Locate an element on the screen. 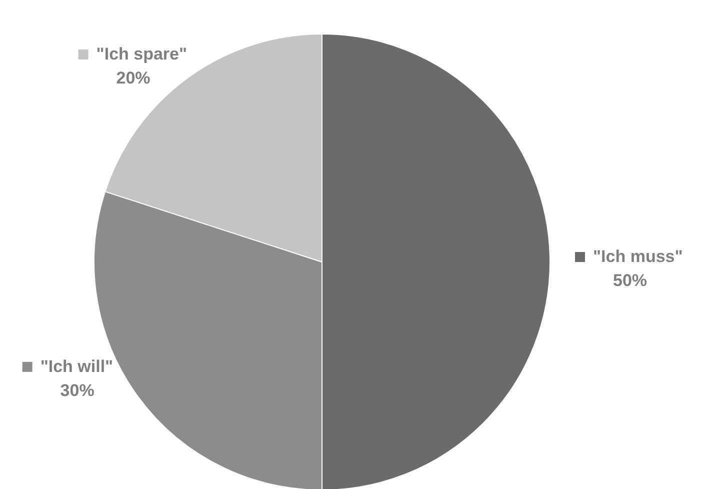 This screenshot has width=707, height=489. legend-label: "Ich spare" is located at coordinates (142, 54).